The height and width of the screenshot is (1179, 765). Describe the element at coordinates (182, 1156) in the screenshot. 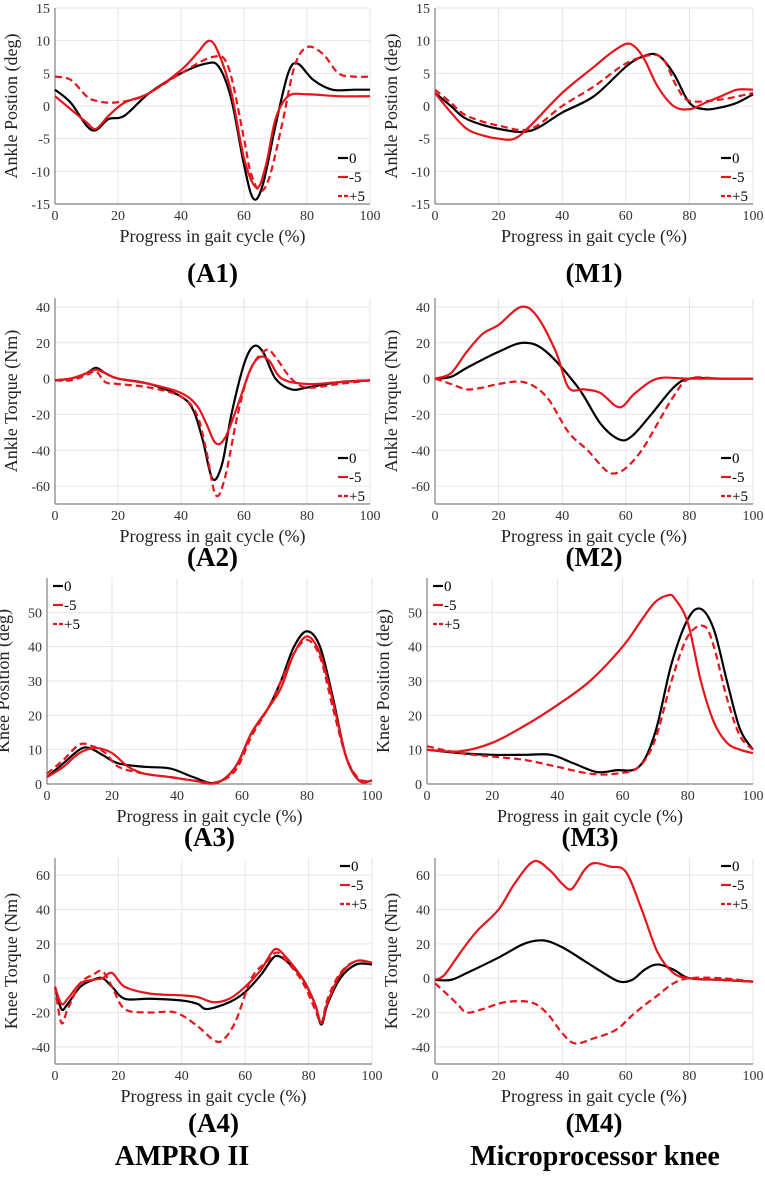

I see `footer-left: AMPRO II` at that location.